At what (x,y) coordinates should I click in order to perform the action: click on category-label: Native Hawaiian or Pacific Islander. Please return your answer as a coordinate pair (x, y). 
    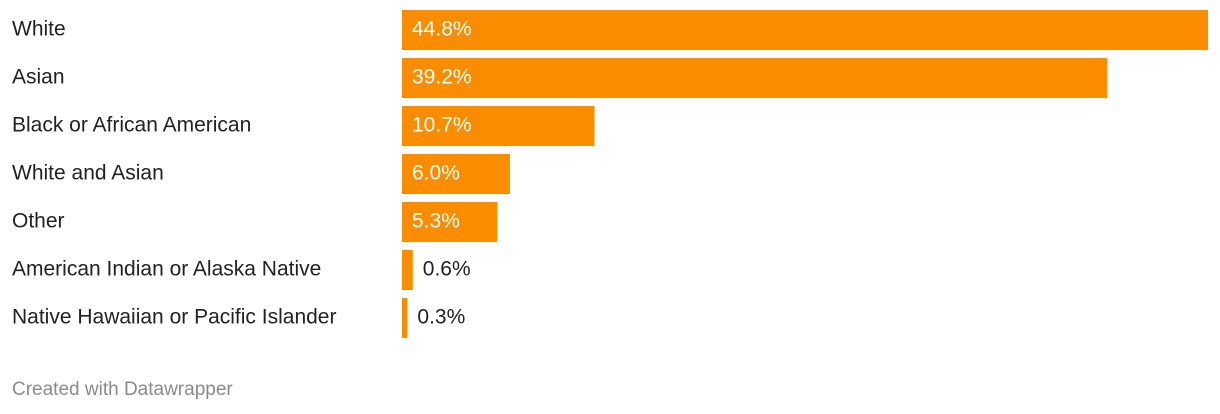
    Looking at the image, I should click on (174, 317).